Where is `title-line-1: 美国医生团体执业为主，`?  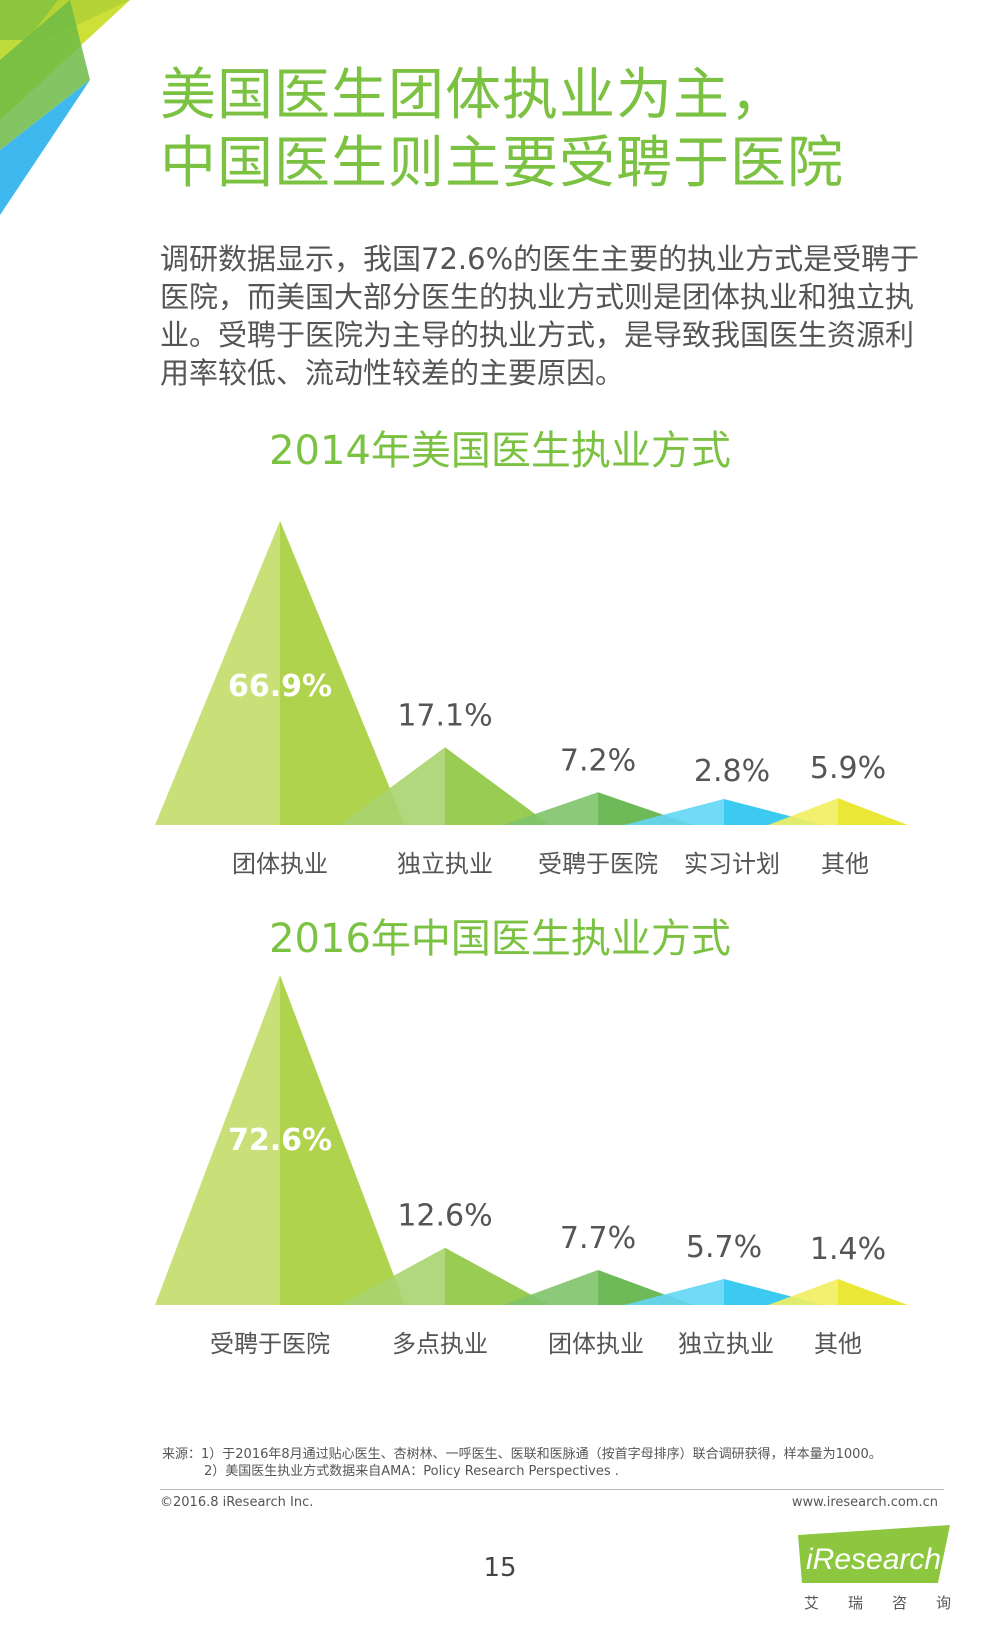 title-line-1: 美国医生团体执业为主， is located at coordinates (473, 95).